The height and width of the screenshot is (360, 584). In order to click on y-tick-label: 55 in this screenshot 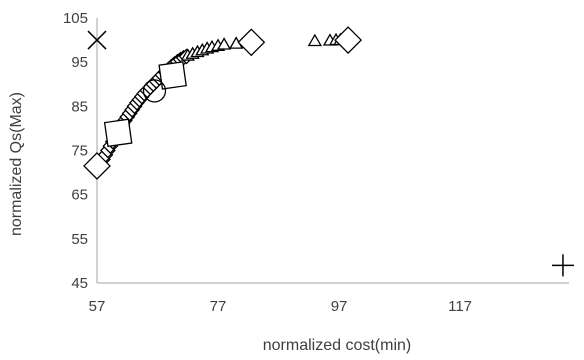, I will do `click(79, 239)`.